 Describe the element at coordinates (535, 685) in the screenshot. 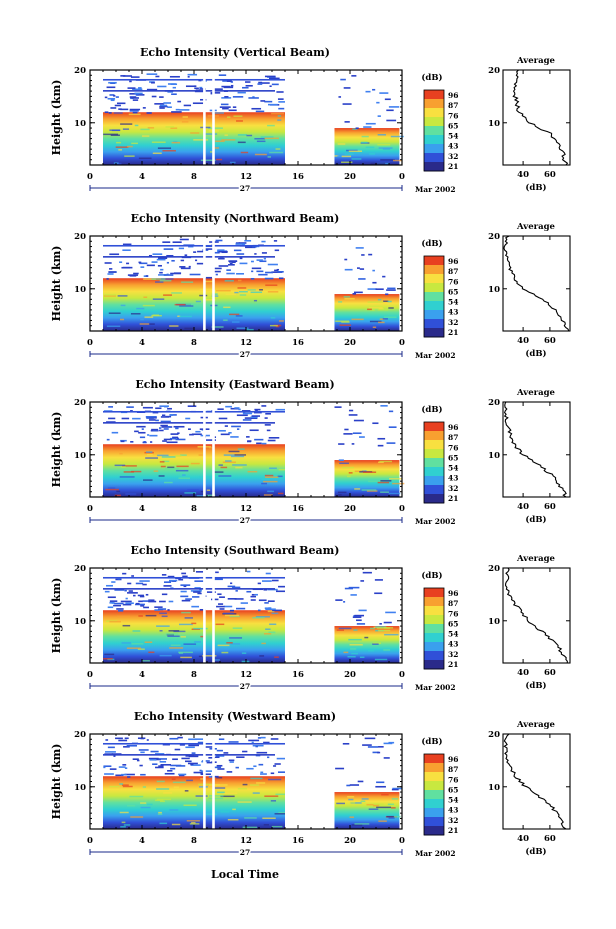

I see `average-x-label: (dB)` at that location.